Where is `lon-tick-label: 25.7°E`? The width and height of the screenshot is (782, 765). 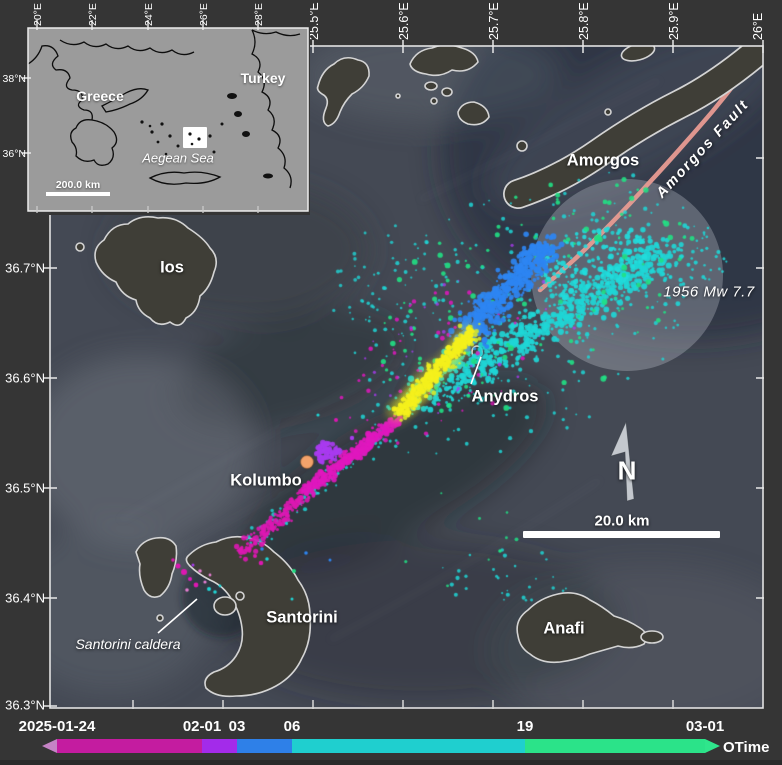
lon-tick-label: 25.7°E is located at coordinates (494, 21).